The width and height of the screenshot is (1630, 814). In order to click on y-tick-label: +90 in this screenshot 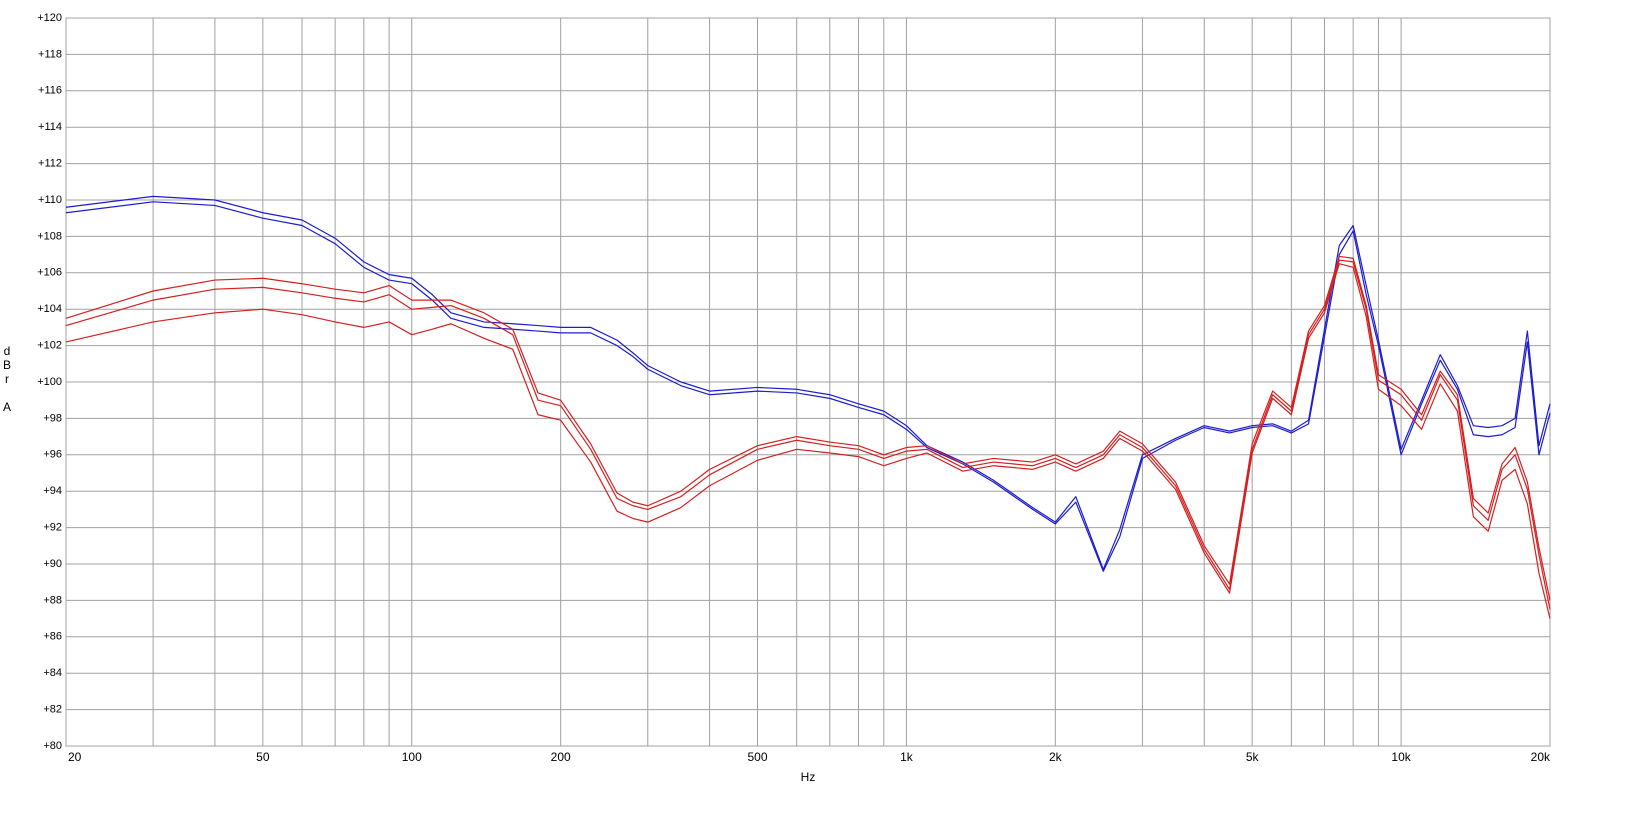, I will do `click(52, 564)`.